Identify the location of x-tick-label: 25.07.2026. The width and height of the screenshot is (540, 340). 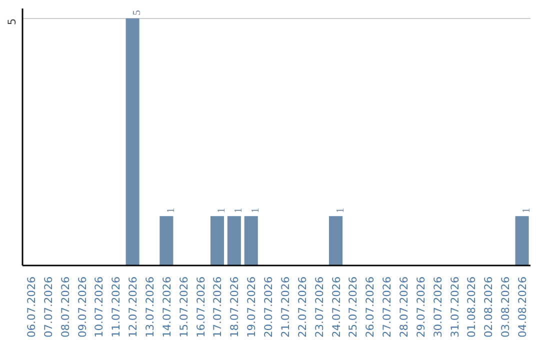
(353, 307).